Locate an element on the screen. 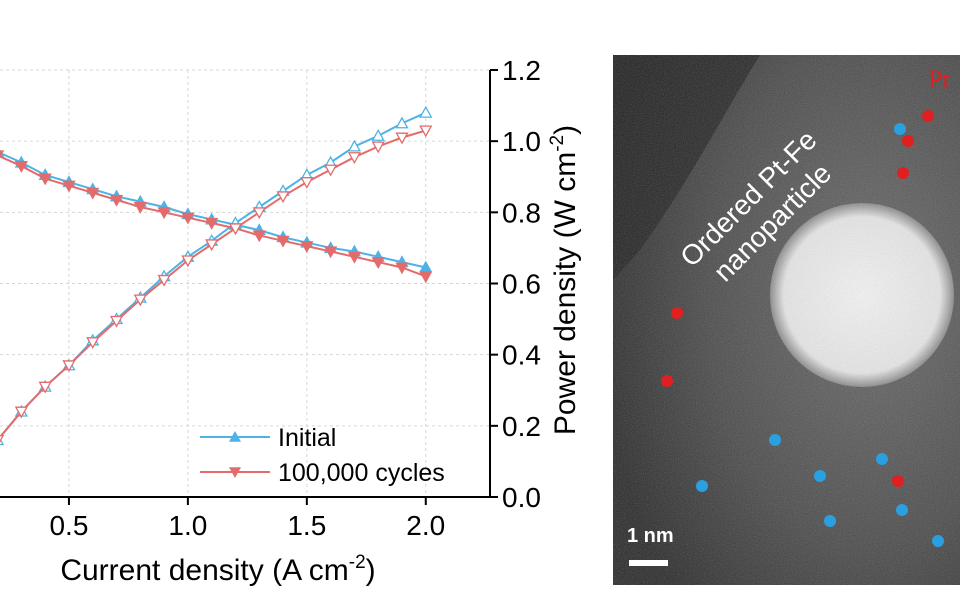 The width and height of the screenshot is (960, 605). legend-label: Initial is located at coordinates (307, 438).